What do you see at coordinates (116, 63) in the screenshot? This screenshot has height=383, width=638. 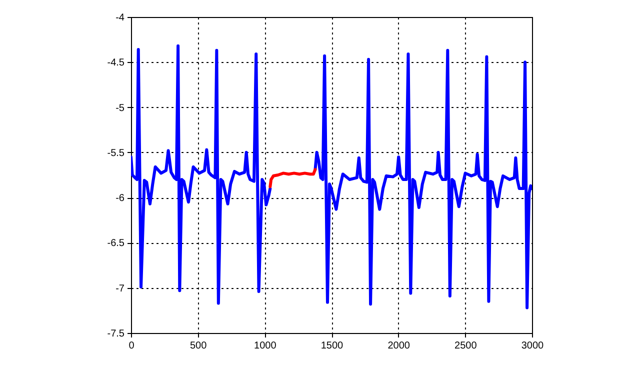 I see `y-tick-label: -4.5` at bounding box center [116, 63].